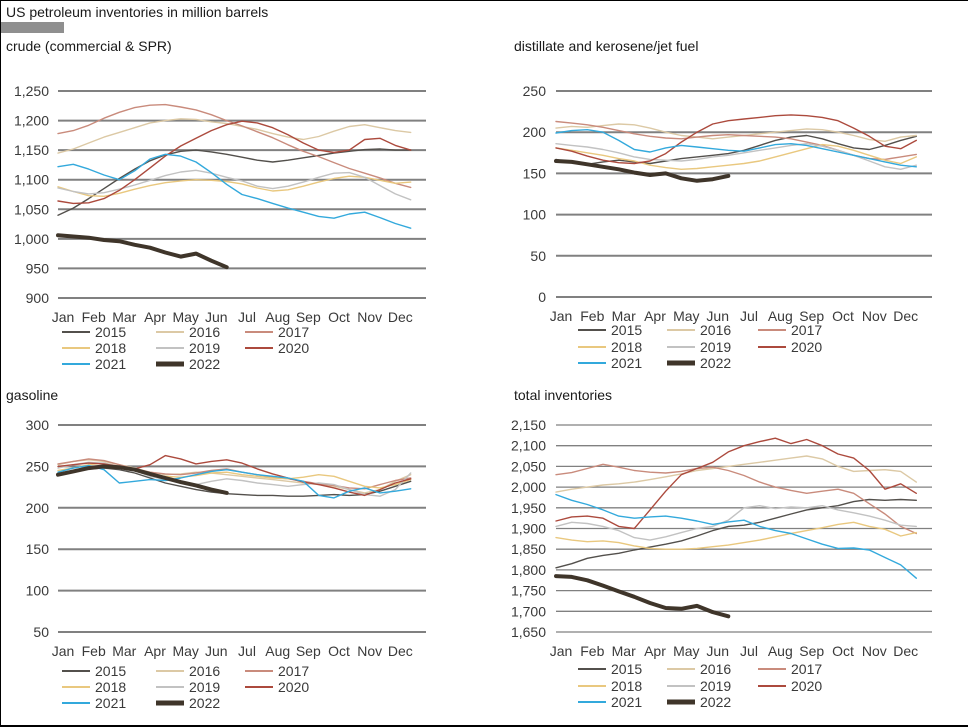  I want to click on y-axis-tick-label: 1,250, so click(31, 91).